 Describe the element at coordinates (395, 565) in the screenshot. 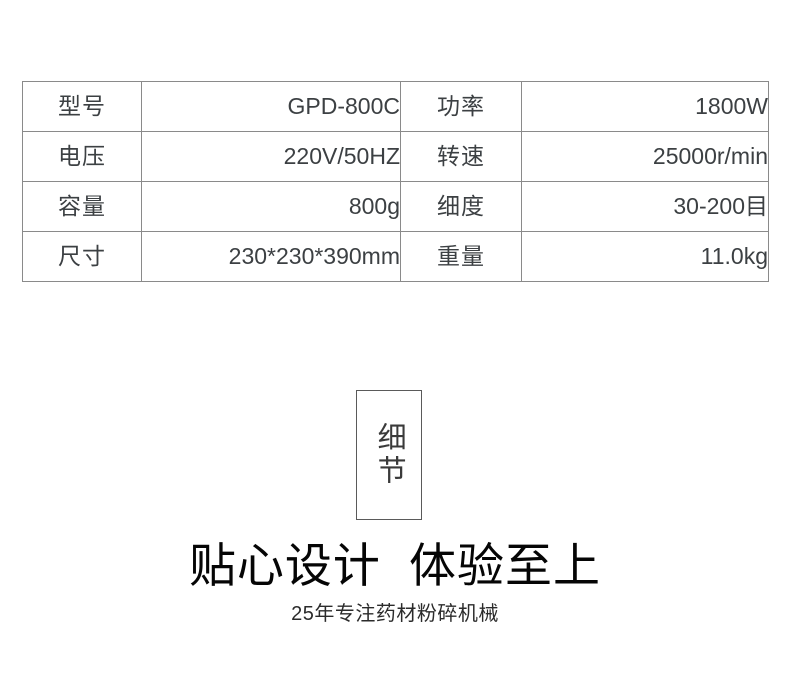

I see `page-title: 贴心设计 体验至上` at that location.